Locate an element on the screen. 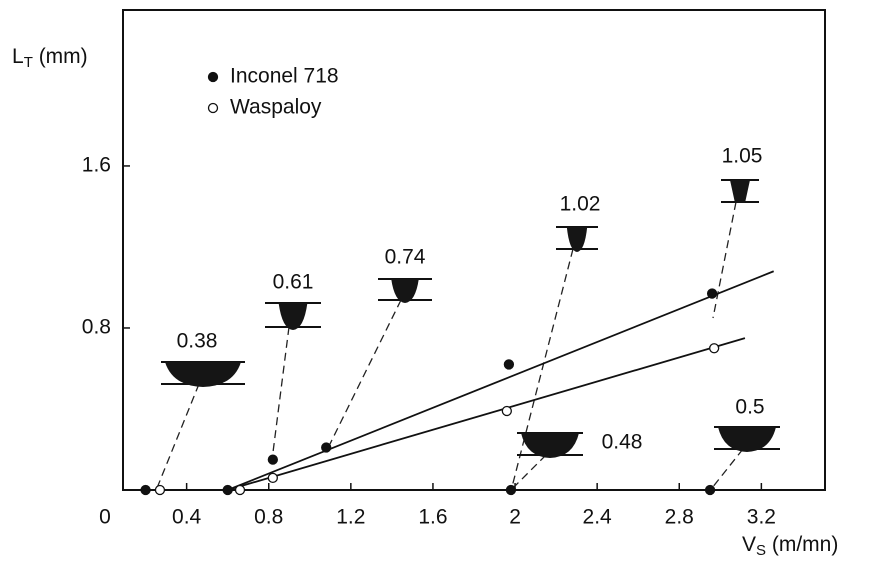 The width and height of the screenshot is (874, 565). origin-label: 0 is located at coordinates (105, 517).